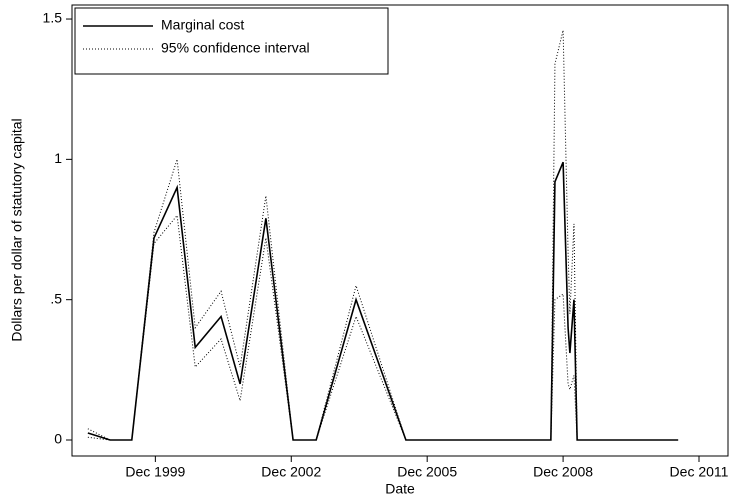 Image resolution: width=737 pixels, height=499 pixels. I want to click on legend-box, so click(231, 41).